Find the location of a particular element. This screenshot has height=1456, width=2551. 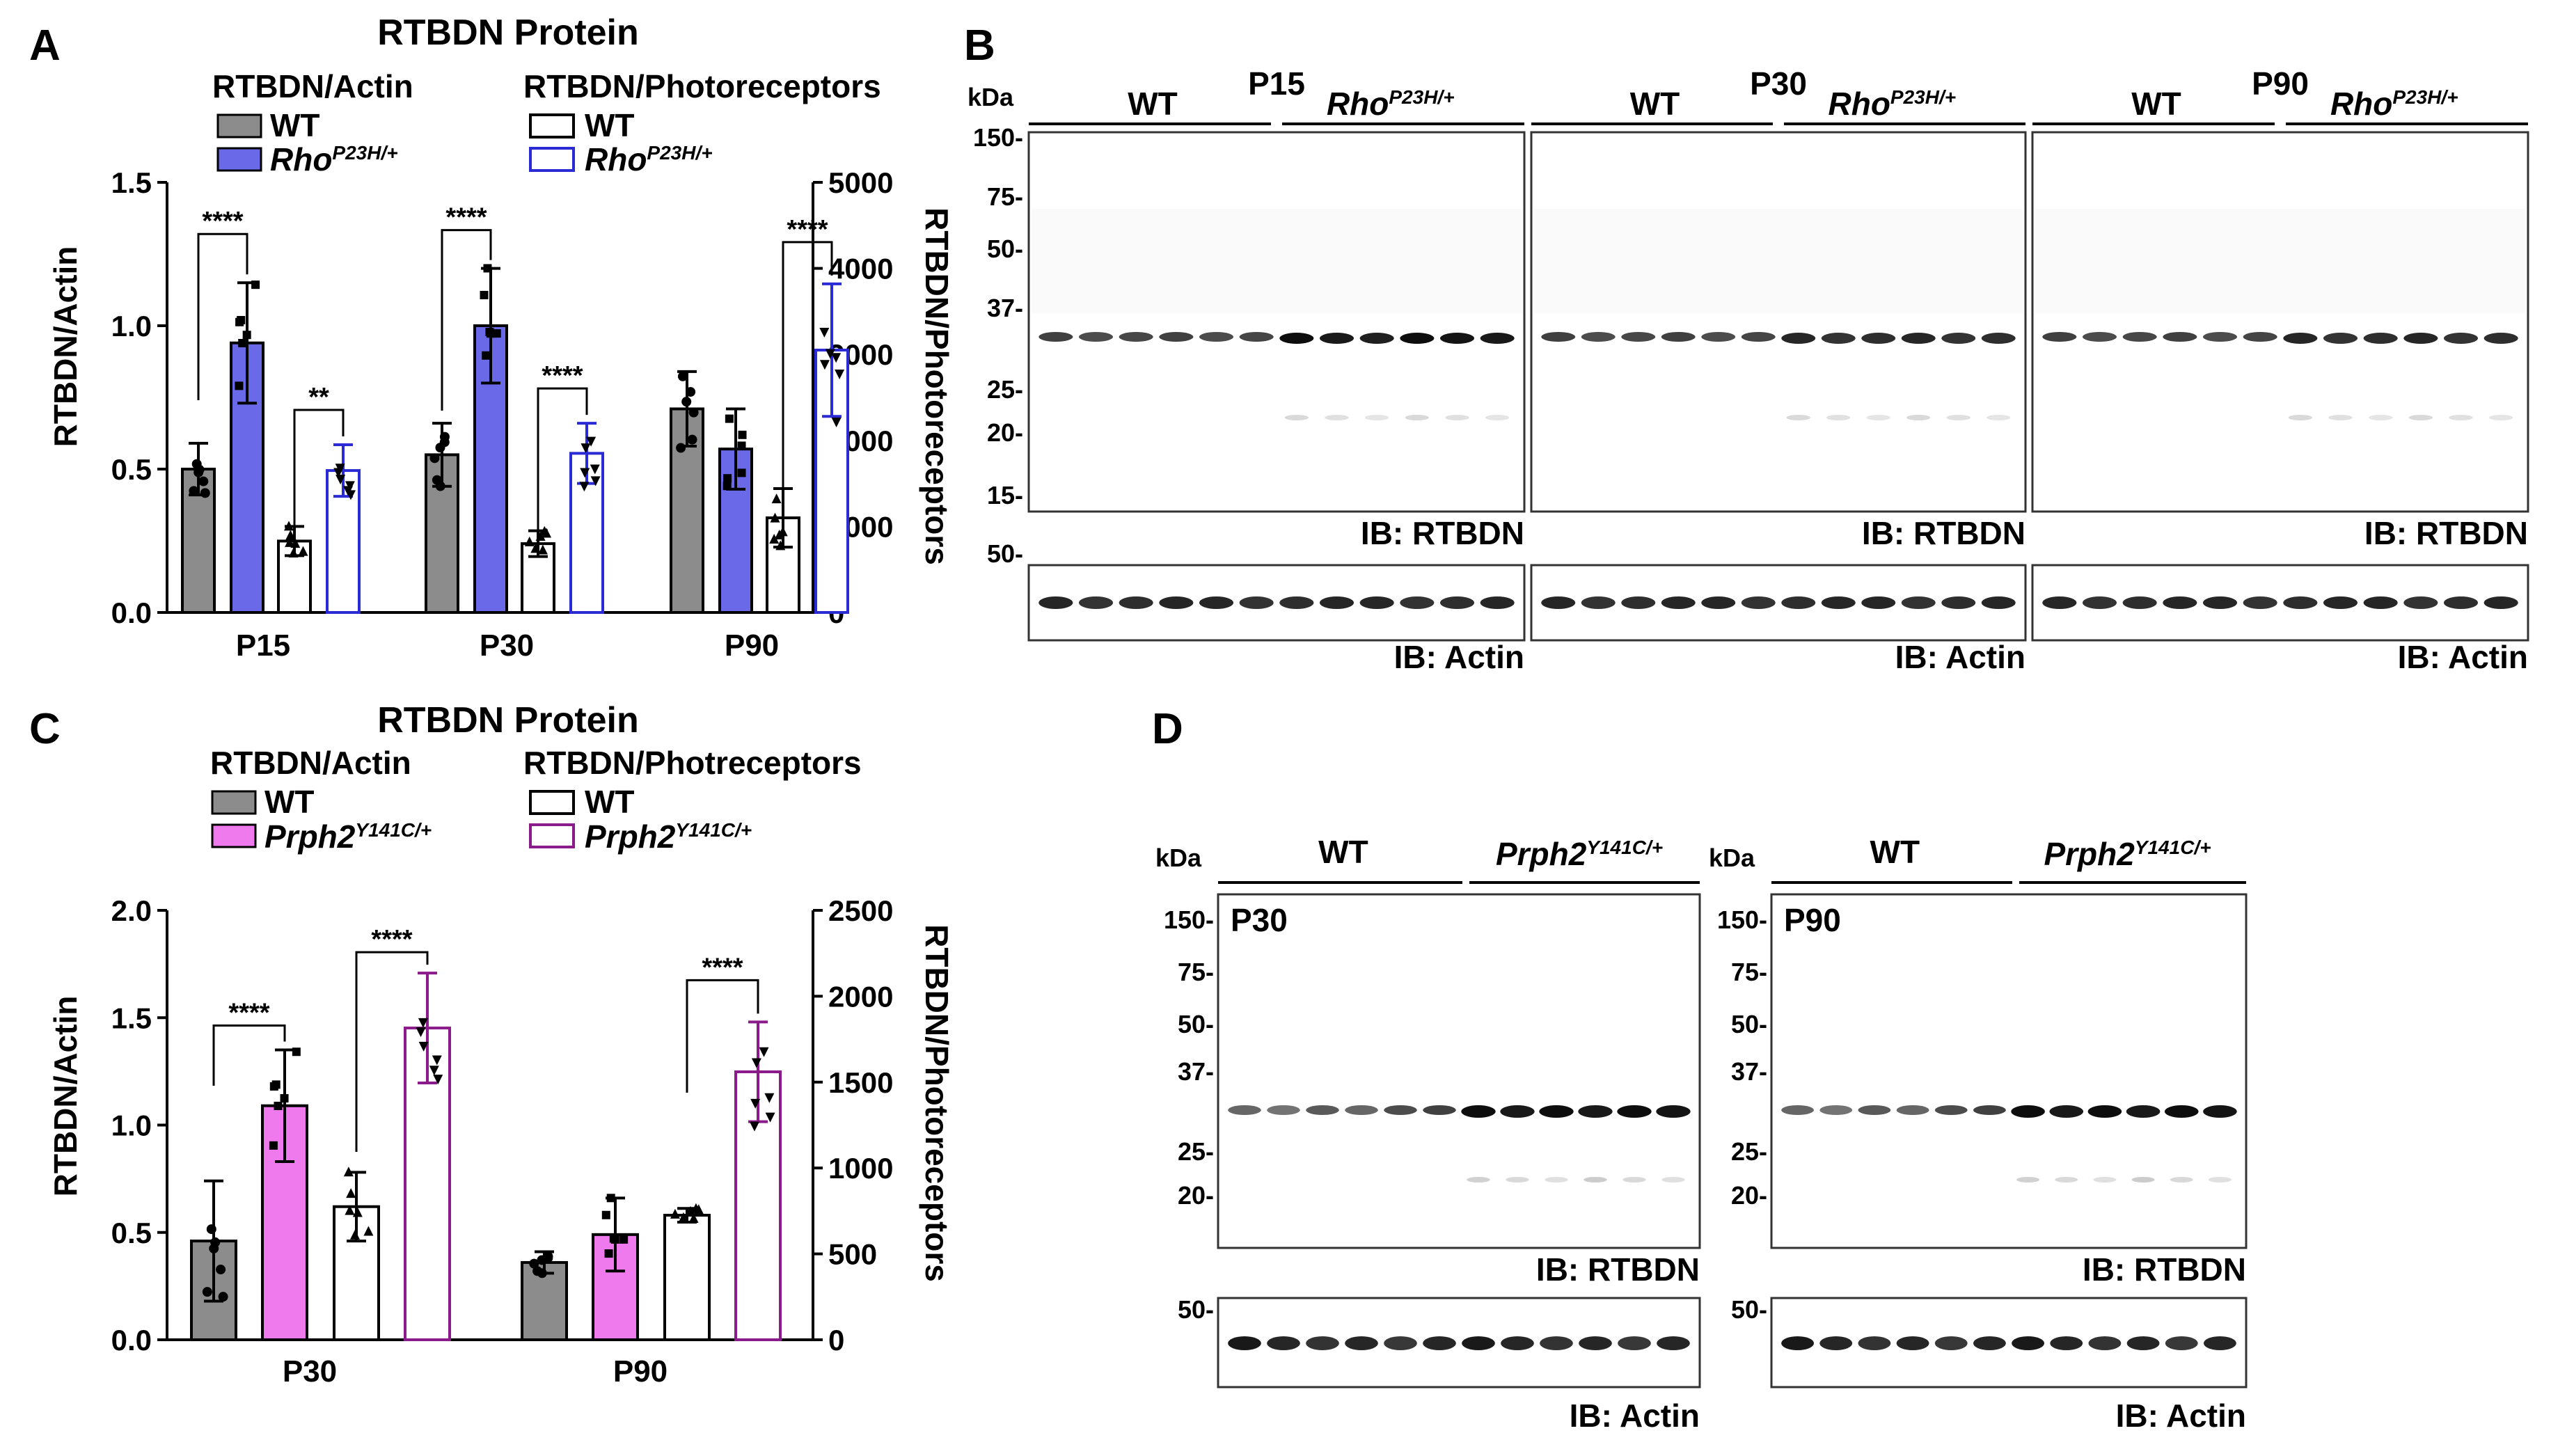

panel-label-a: A is located at coordinates (45, 46).